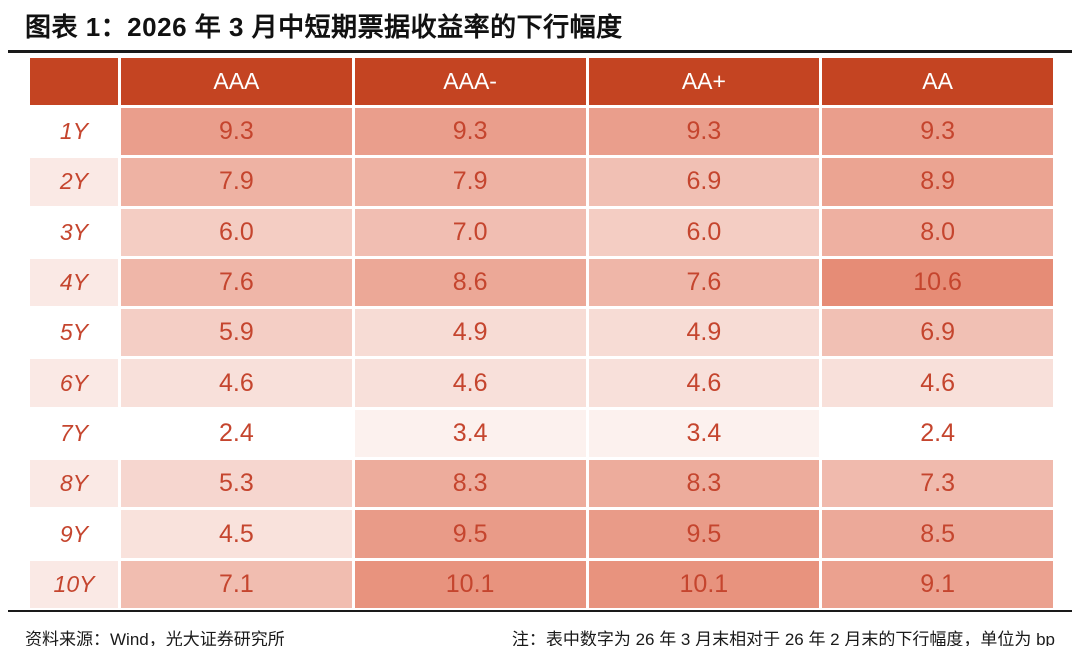 This screenshot has width=1080, height=646. I want to click on row-label-3y: 3Y, so click(74, 232).